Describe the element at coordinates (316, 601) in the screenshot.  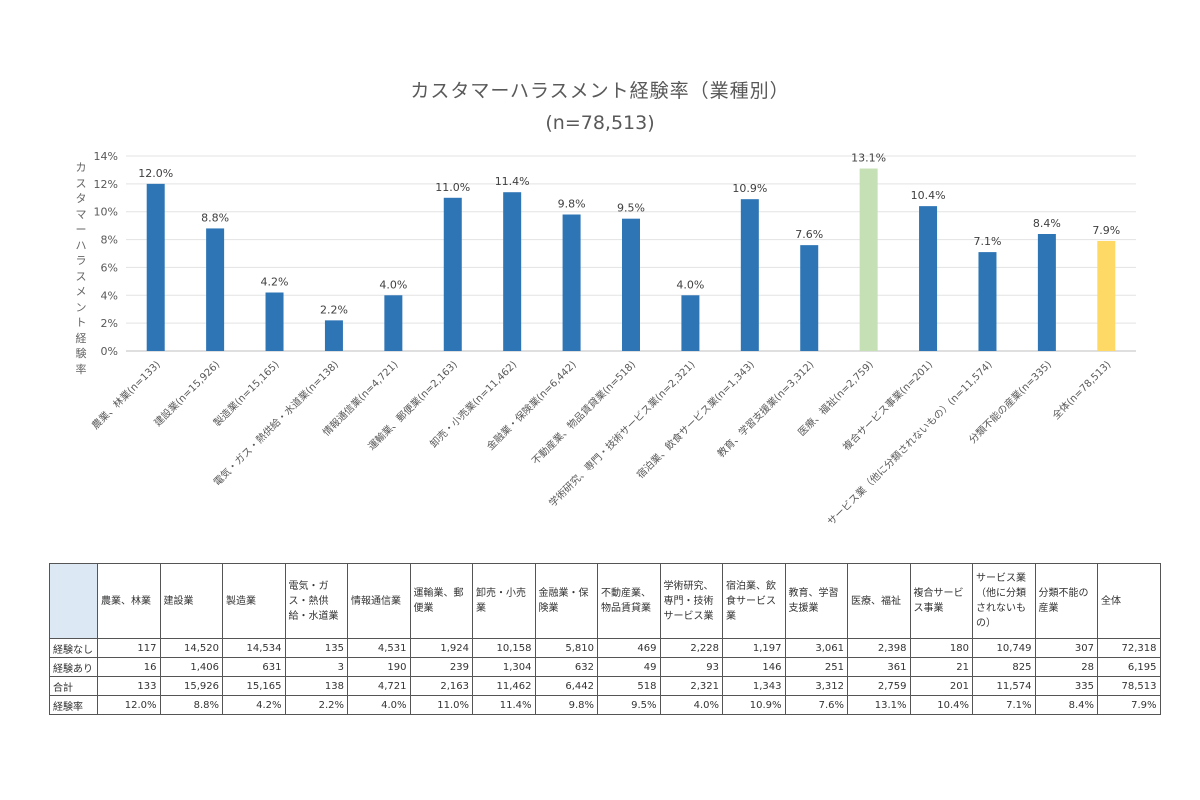
I see `table-column-header: 電気・ガス・熱供給・水道業` at that location.